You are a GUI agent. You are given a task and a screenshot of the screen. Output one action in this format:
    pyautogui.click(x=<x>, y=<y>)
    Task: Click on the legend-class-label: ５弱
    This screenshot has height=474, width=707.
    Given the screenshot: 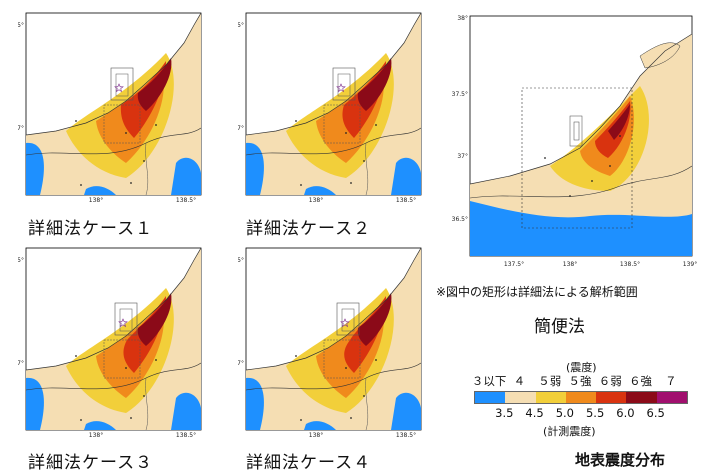 What is the action you would take?
    pyautogui.click(x=550, y=381)
    